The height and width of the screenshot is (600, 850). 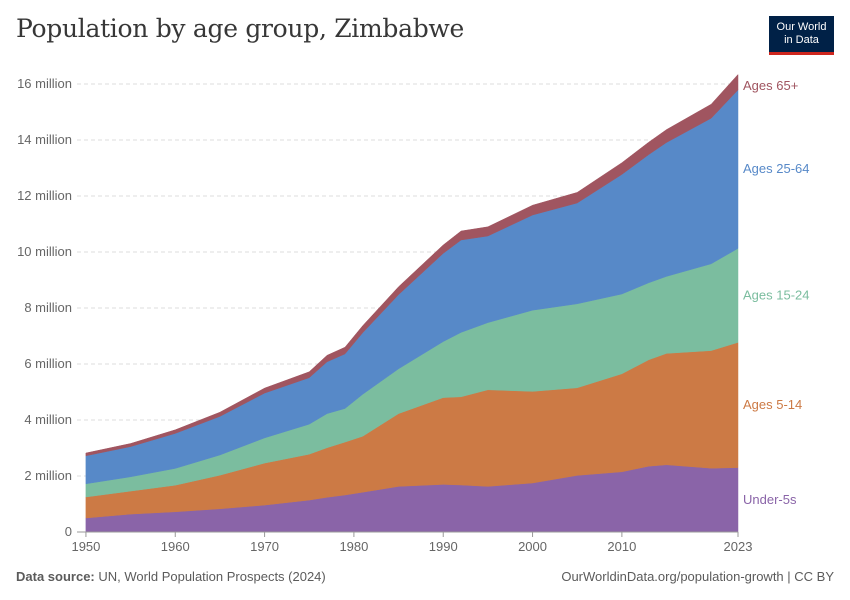 What do you see at coordinates (770, 499) in the screenshot?
I see `series-label: Under-5s` at bounding box center [770, 499].